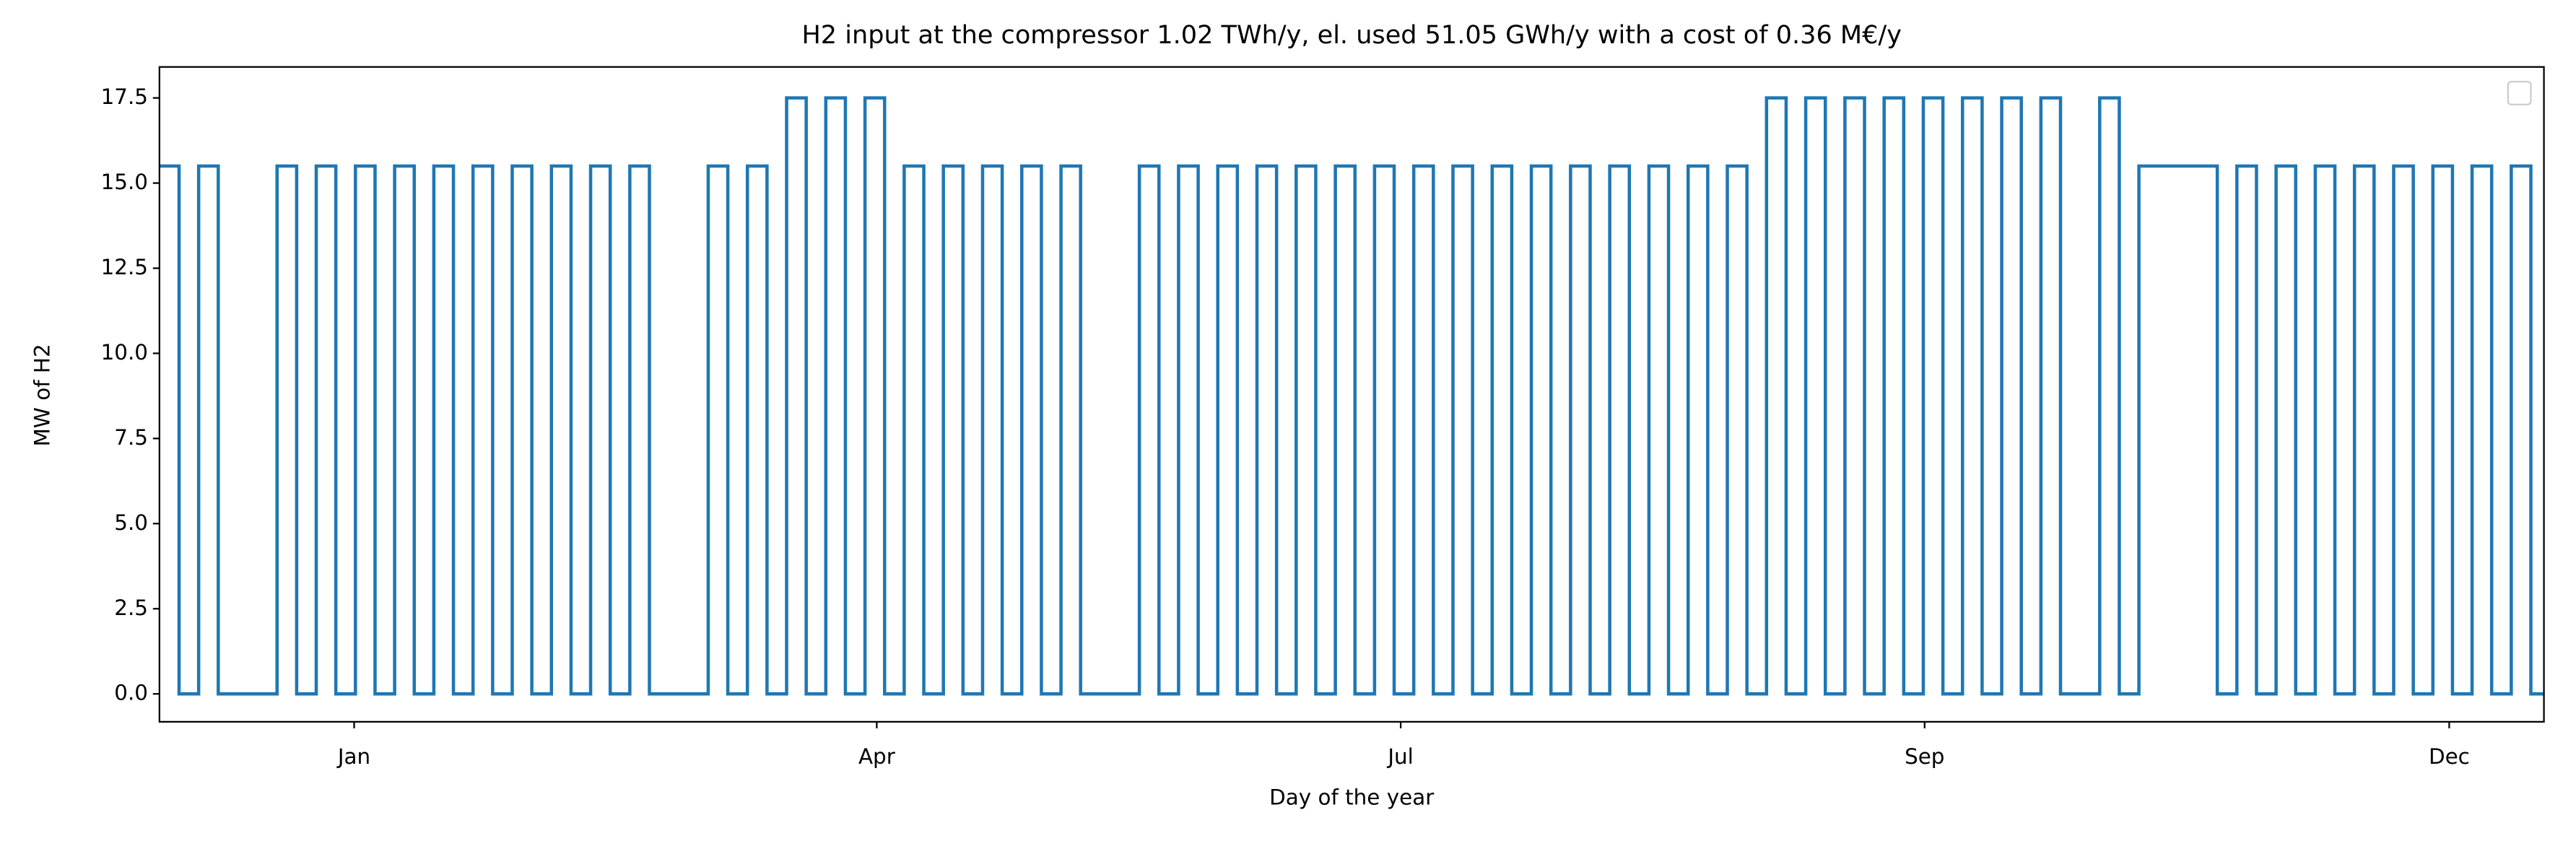 The width and height of the screenshot is (2576, 841). Describe the element at coordinates (1924, 756) in the screenshot. I see `x-tick-label: Sep` at that location.